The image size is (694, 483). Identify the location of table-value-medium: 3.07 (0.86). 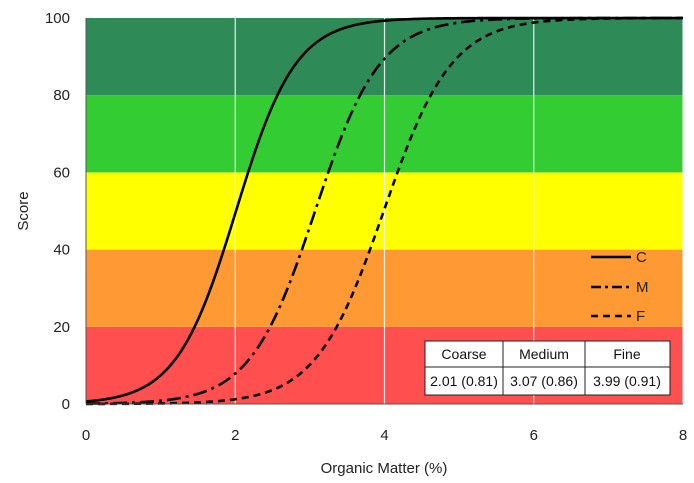
(544, 381).